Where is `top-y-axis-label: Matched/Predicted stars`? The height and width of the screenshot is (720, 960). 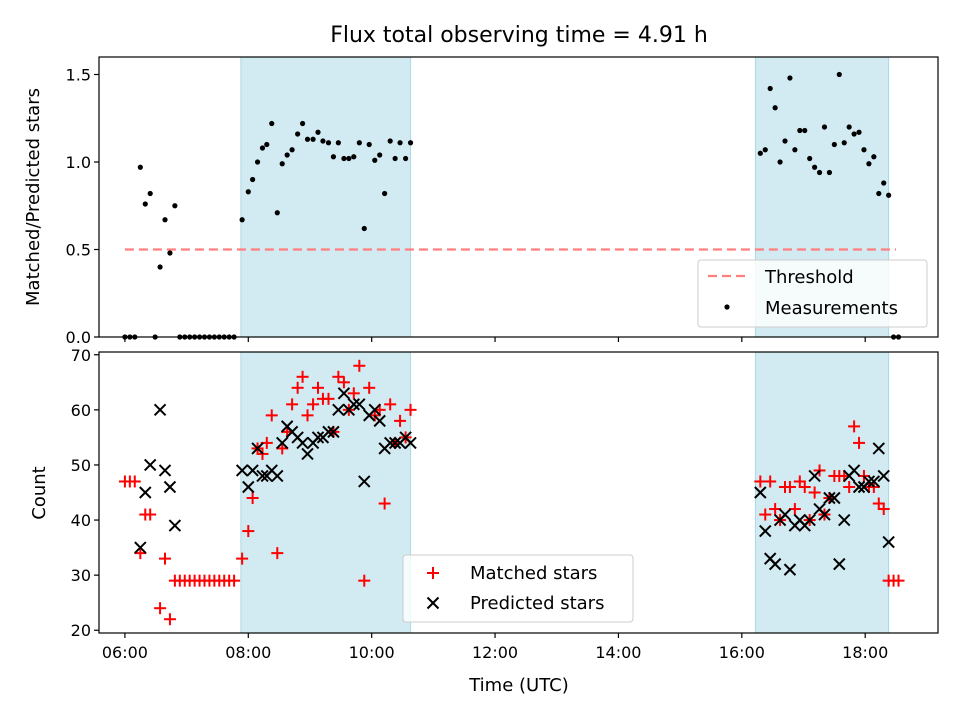 top-y-axis-label: Matched/Predicted stars is located at coordinates (33, 197).